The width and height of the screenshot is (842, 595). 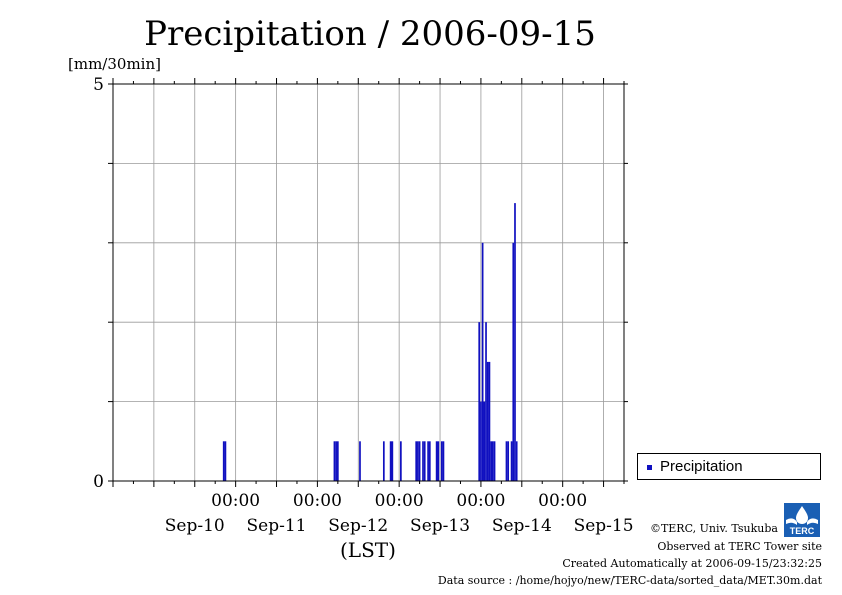 What do you see at coordinates (98, 482) in the screenshot?
I see `y-tick-label: 0` at bounding box center [98, 482].